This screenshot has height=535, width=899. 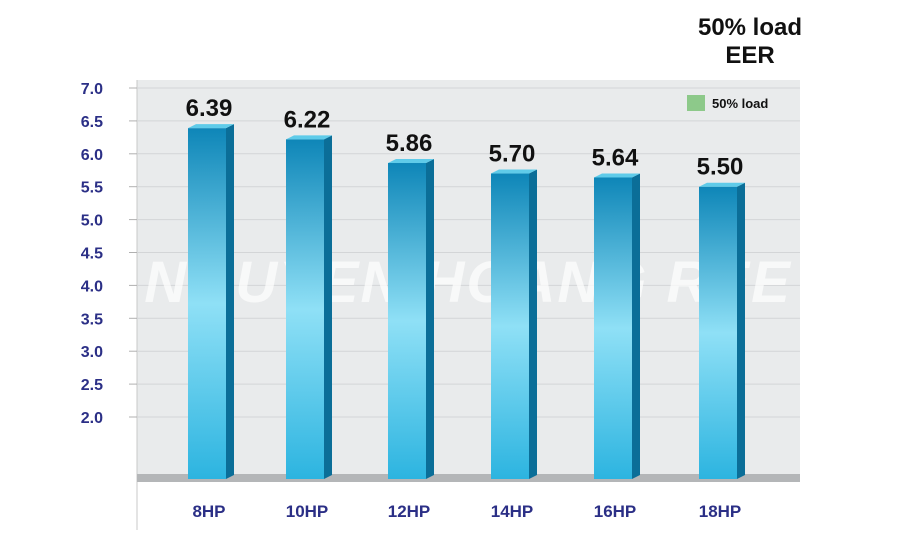 What do you see at coordinates (740, 103) in the screenshot?
I see `legend-label: 50% load` at bounding box center [740, 103].